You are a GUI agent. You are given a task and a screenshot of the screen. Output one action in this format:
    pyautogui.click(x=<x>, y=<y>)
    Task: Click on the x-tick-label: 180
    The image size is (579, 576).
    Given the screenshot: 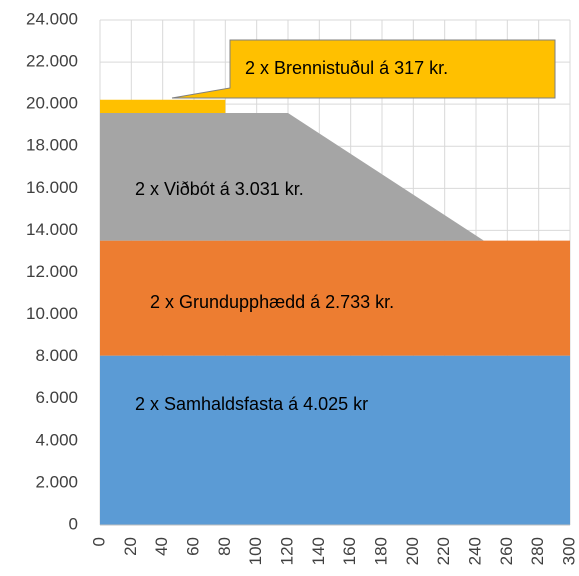 What is the action you would take?
    pyautogui.click(x=380, y=551)
    